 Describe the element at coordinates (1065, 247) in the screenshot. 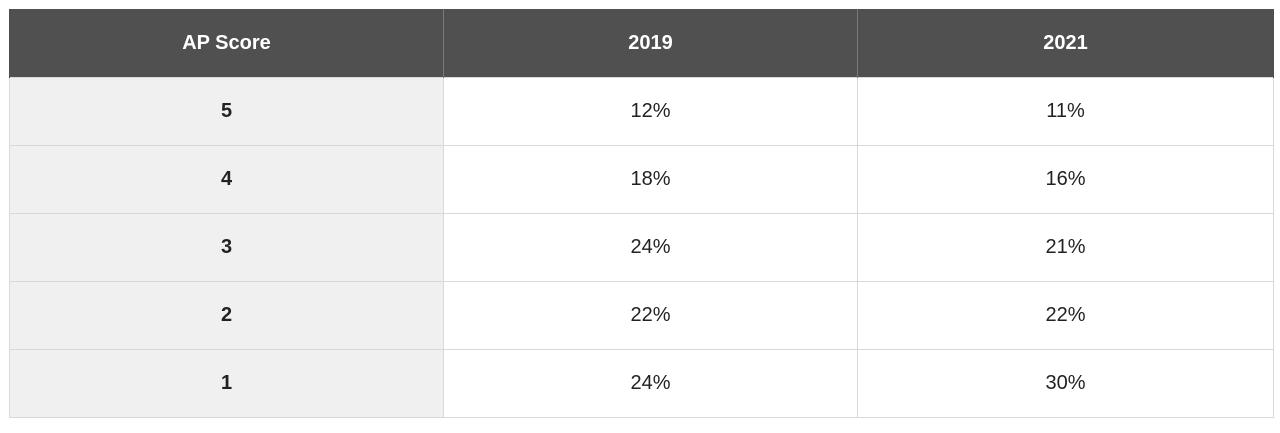

I see `percent-2021-cell: 21%` at that location.